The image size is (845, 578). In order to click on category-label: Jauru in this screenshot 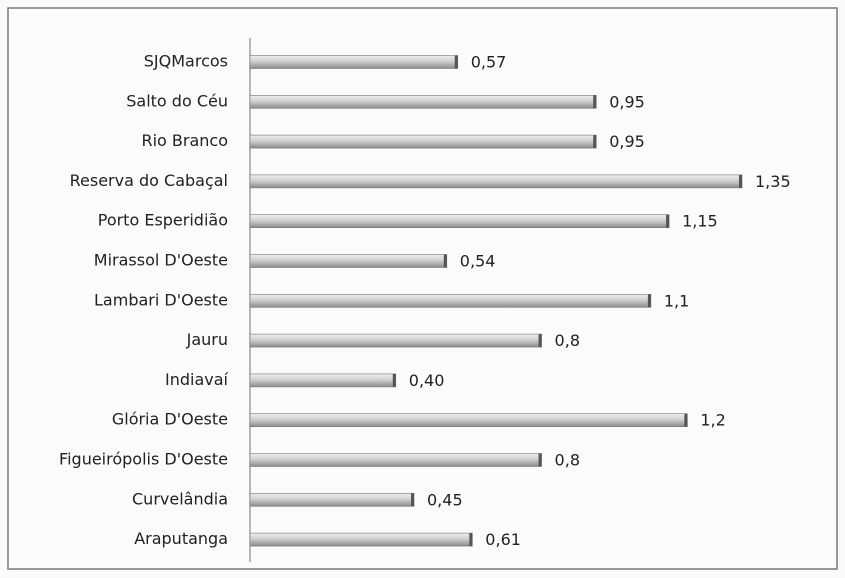, I will do `click(207, 339)`.